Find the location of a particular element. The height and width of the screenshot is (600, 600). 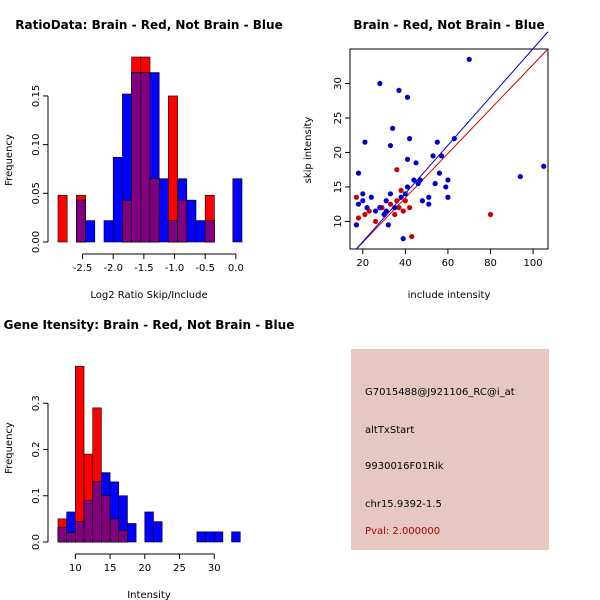

intensity-histogram-x-tick-label: 25 is located at coordinates (179, 568).